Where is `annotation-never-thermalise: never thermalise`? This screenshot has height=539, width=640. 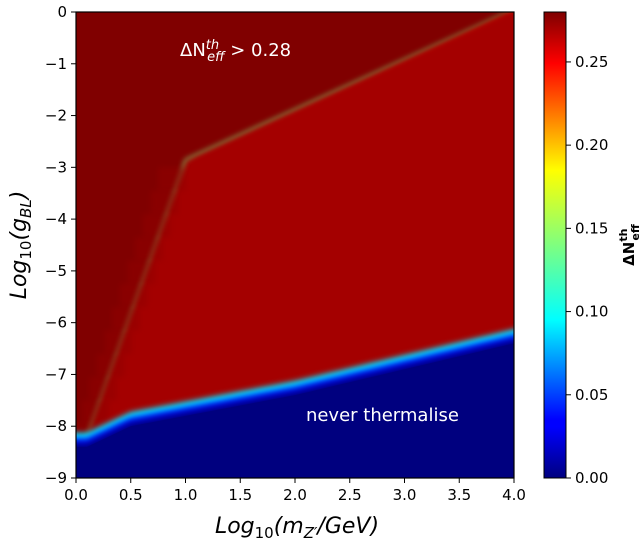
annotation-never-thermalise: never thermalise is located at coordinates (382, 415).